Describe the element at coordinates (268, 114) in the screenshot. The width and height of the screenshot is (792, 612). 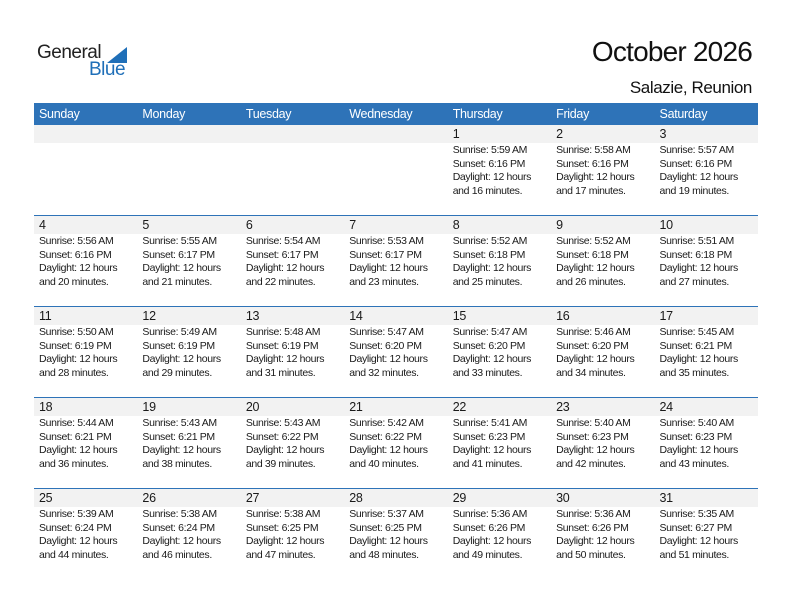
I see `weekday-tuesday: Tuesday` at that location.